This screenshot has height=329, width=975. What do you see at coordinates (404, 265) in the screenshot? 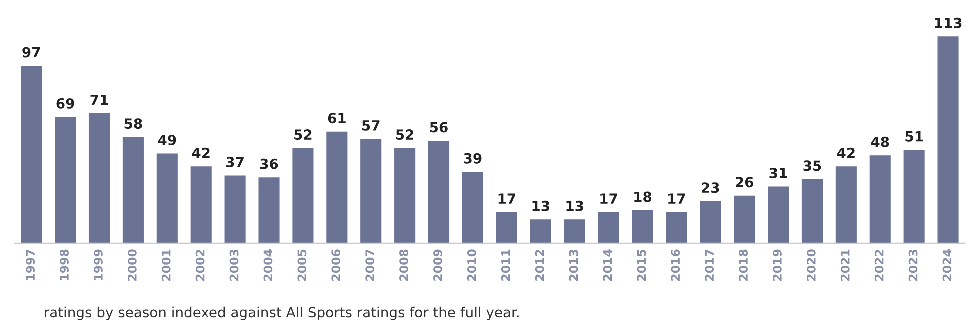
I see `x-tick-label: 2008` at bounding box center [404, 265].